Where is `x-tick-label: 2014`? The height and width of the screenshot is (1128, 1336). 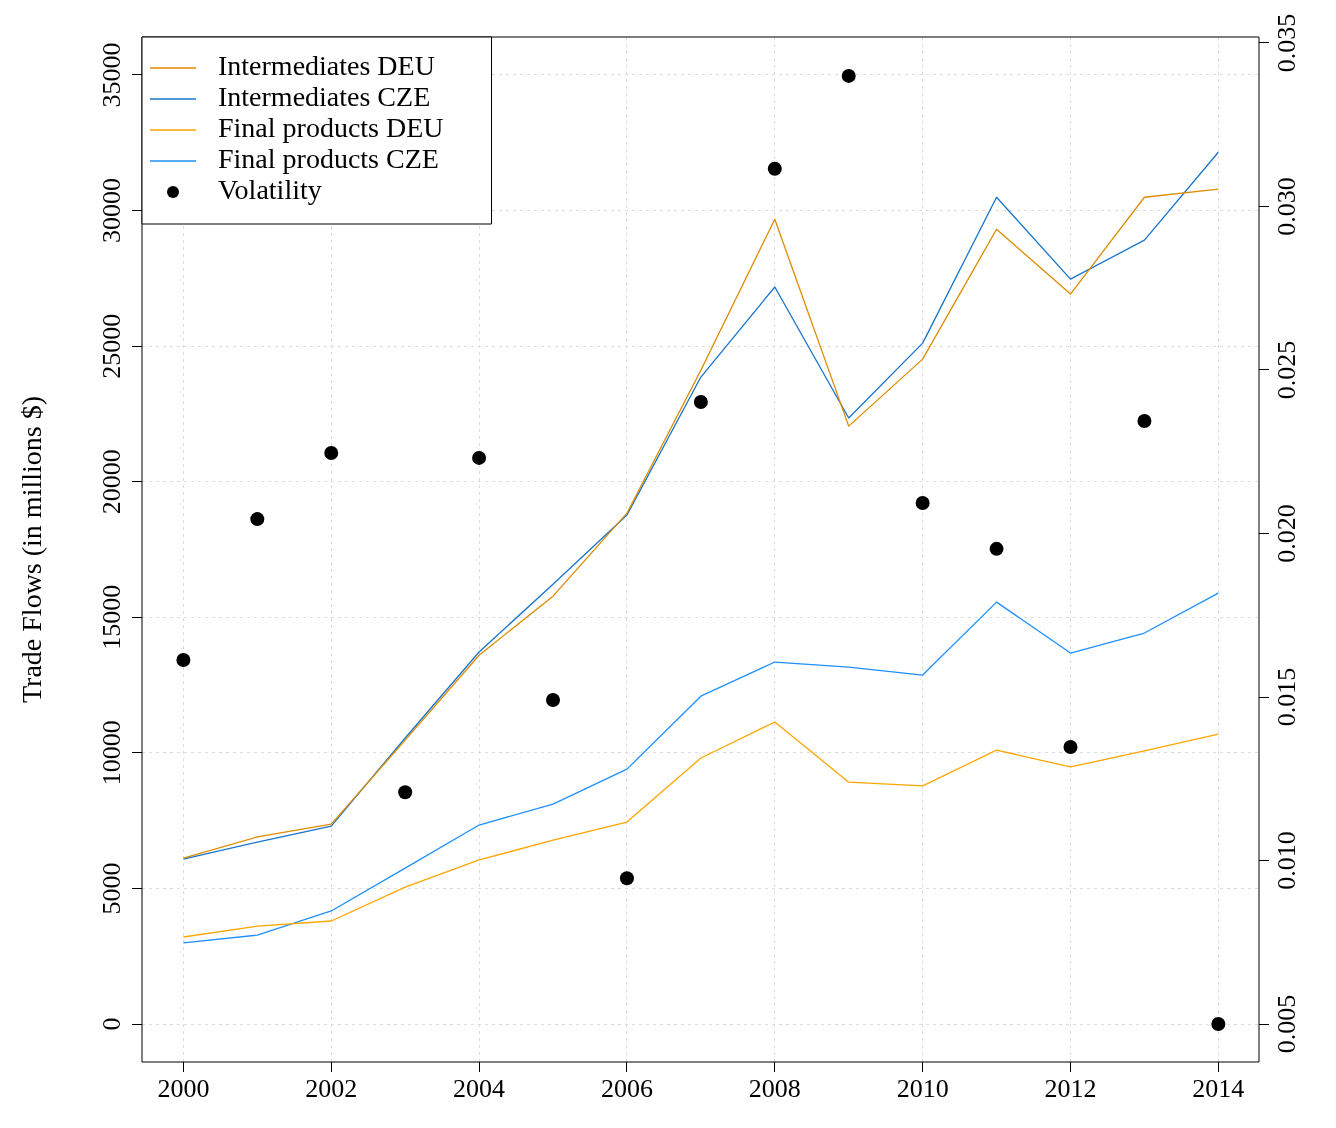
x-tick-label: 2014 is located at coordinates (1218, 1089).